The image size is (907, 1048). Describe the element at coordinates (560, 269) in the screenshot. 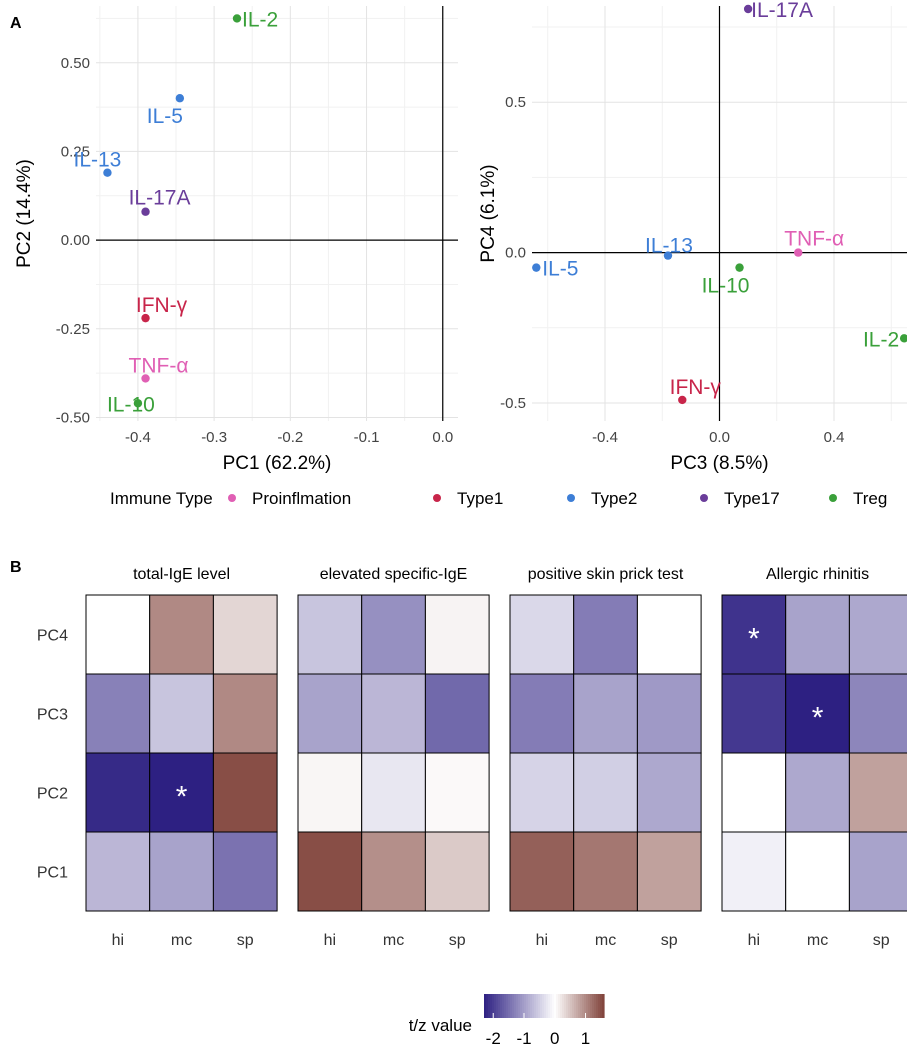

I see `point-label: IL-5` at that location.